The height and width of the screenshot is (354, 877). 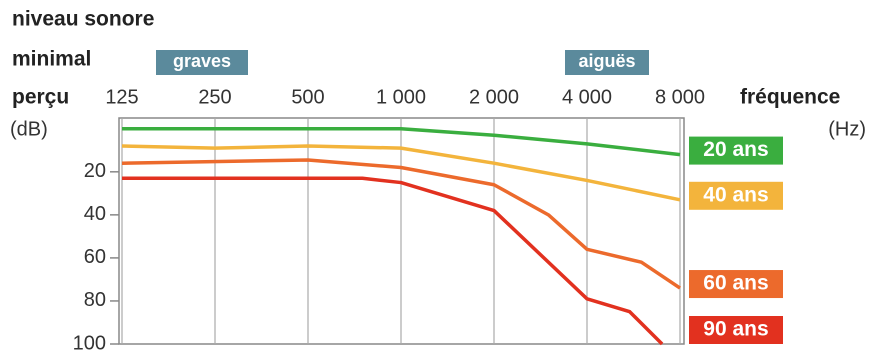 I want to click on legend-label: 60 ans, so click(x=735, y=283).